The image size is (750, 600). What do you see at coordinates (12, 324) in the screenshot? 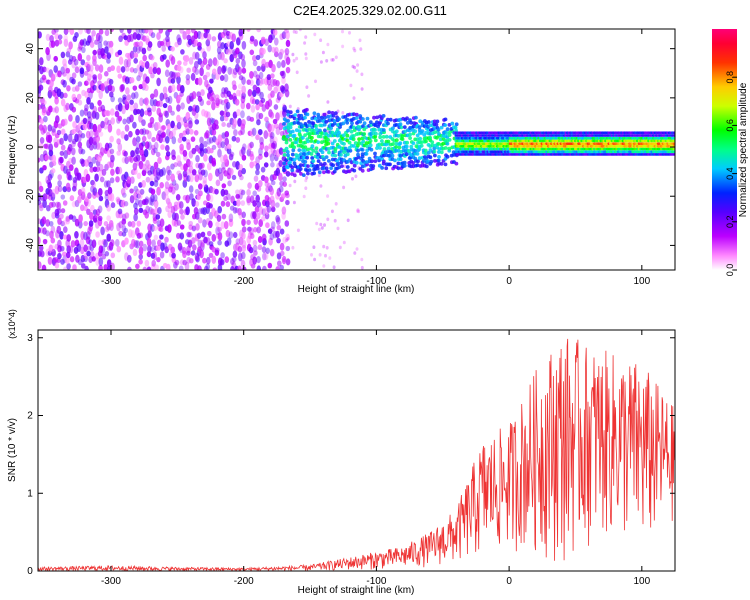
I see `snr-y-multiplier: (x10^4)` at bounding box center [12, 324].